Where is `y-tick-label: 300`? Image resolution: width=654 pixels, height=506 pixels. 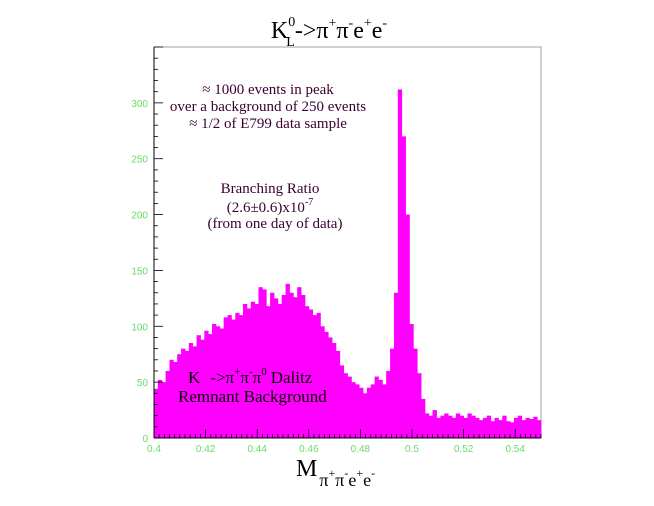 y-tick-label: 300 is located at coordinates (139, 104).